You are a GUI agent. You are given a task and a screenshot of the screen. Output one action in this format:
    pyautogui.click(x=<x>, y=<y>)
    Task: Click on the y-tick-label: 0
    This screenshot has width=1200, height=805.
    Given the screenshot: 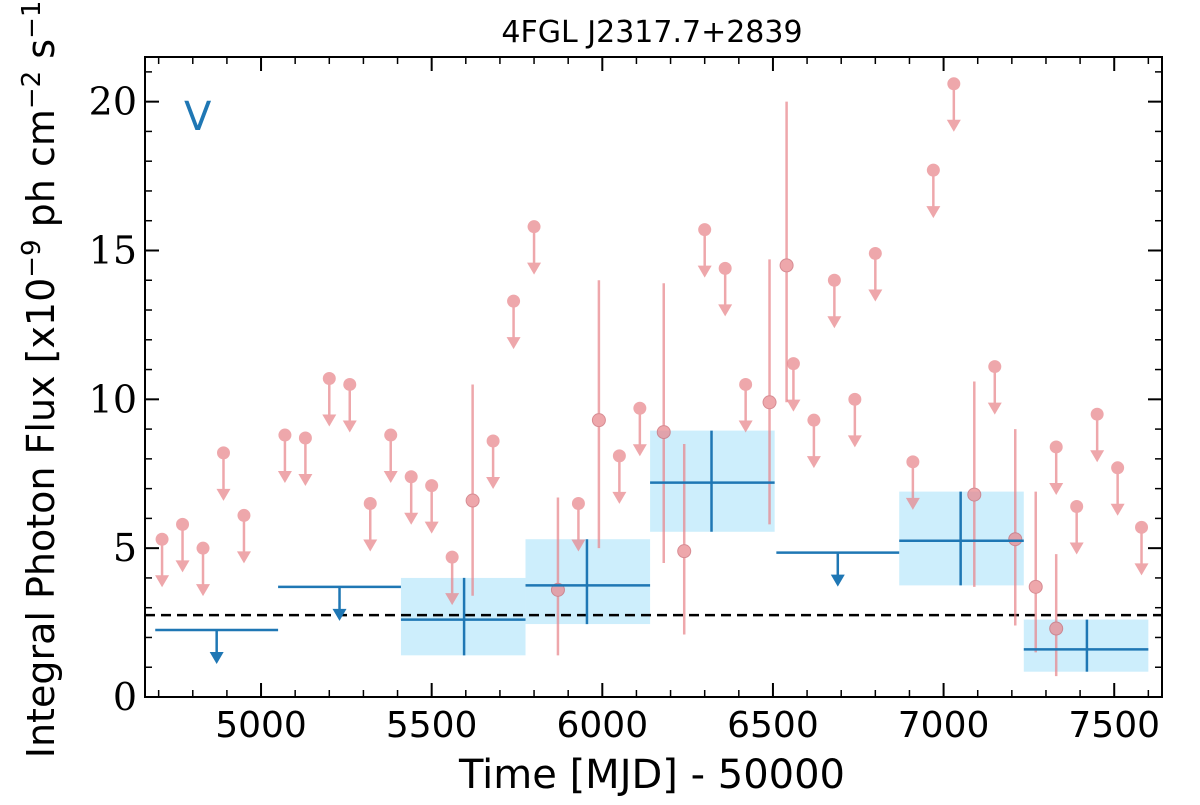 What is the action you would take?
    pyautogui.click(x=125, y=697)
    